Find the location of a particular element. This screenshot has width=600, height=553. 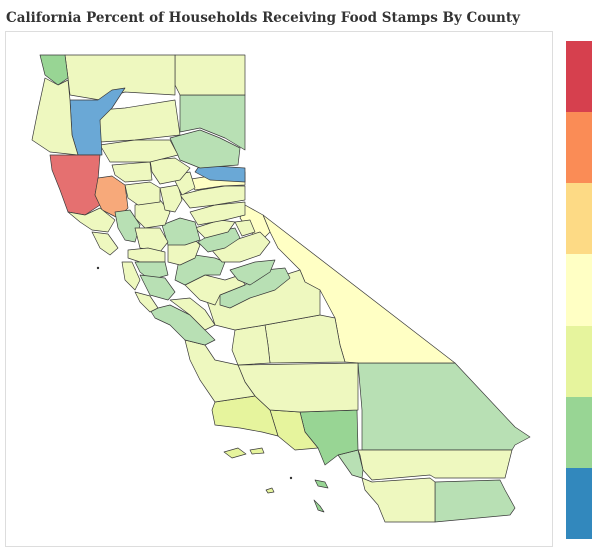

county-sutter is located at coordinates (171, 198).